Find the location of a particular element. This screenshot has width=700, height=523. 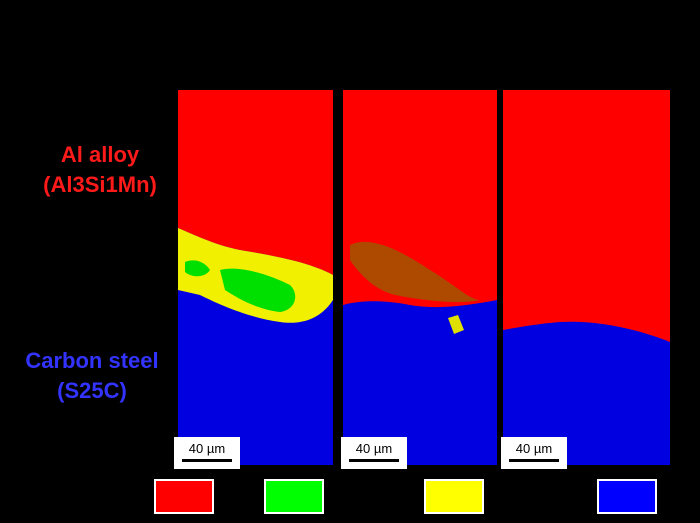

bottom-material-composition: (S25C) is located at coordinates (92, 390).